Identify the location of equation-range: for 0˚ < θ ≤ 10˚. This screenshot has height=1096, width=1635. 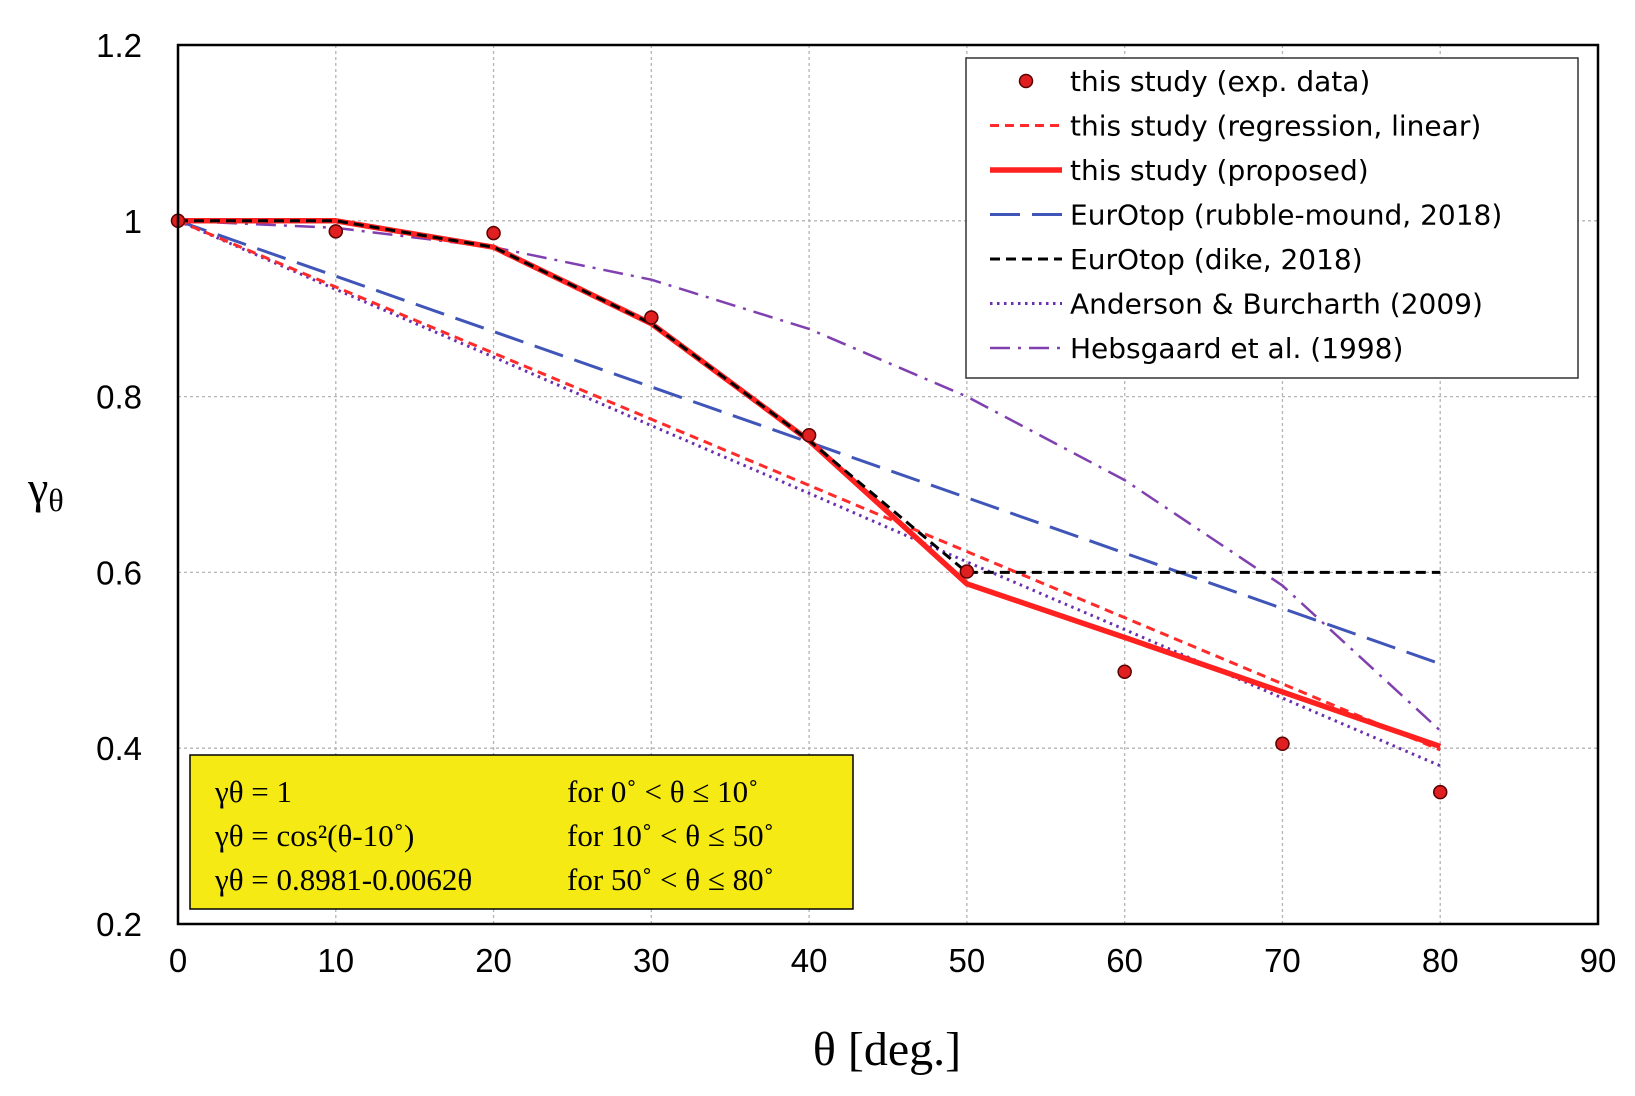
(662, 791).